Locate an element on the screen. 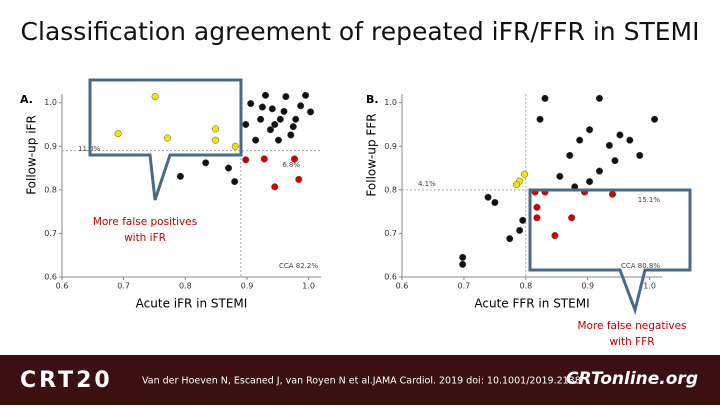  footer-band is located at coordinates (360, 380).